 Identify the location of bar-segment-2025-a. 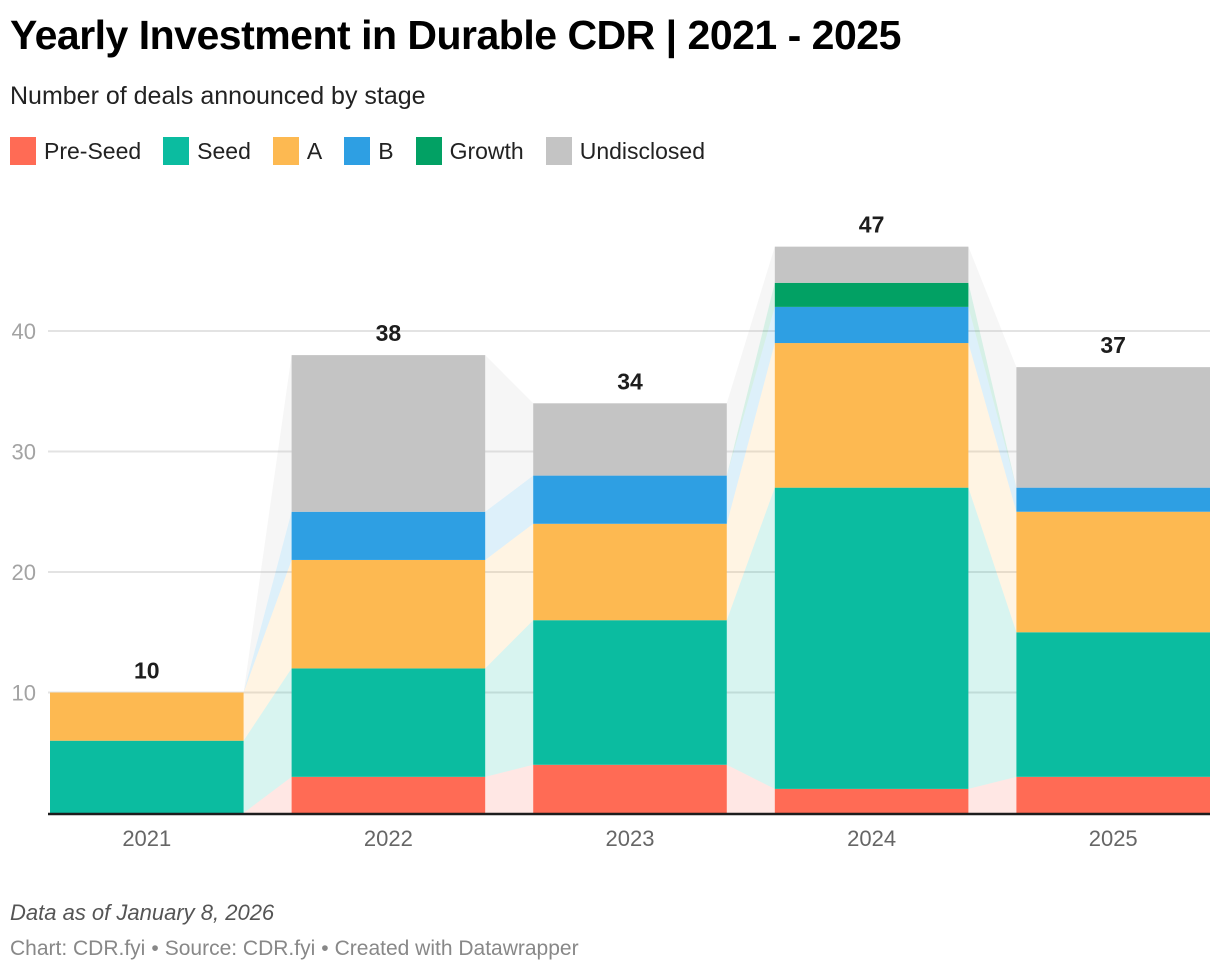
(1113, 572).